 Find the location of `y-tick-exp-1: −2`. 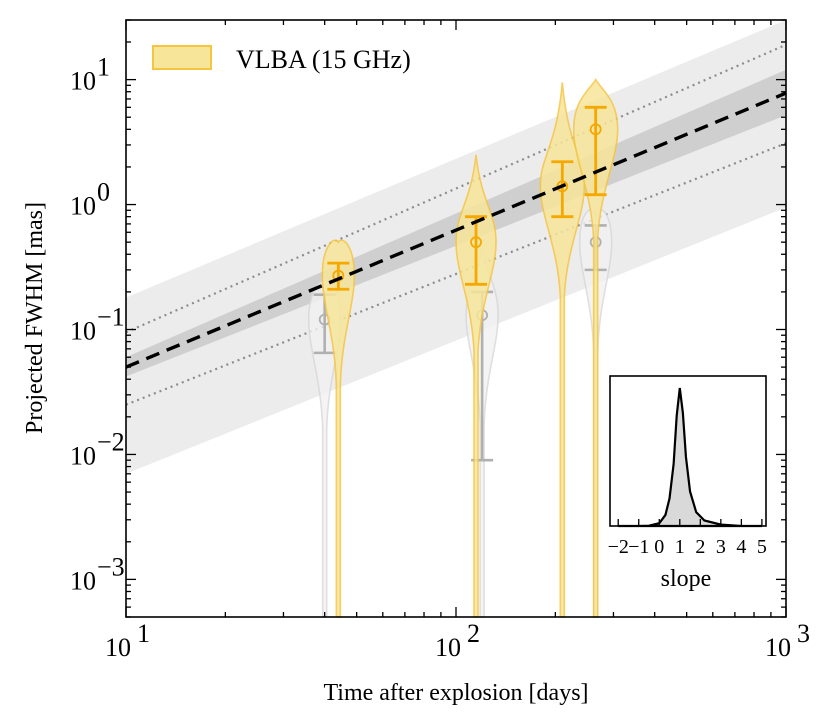

y-tick-exp-1: −2 is located at coordinates (111, 441).